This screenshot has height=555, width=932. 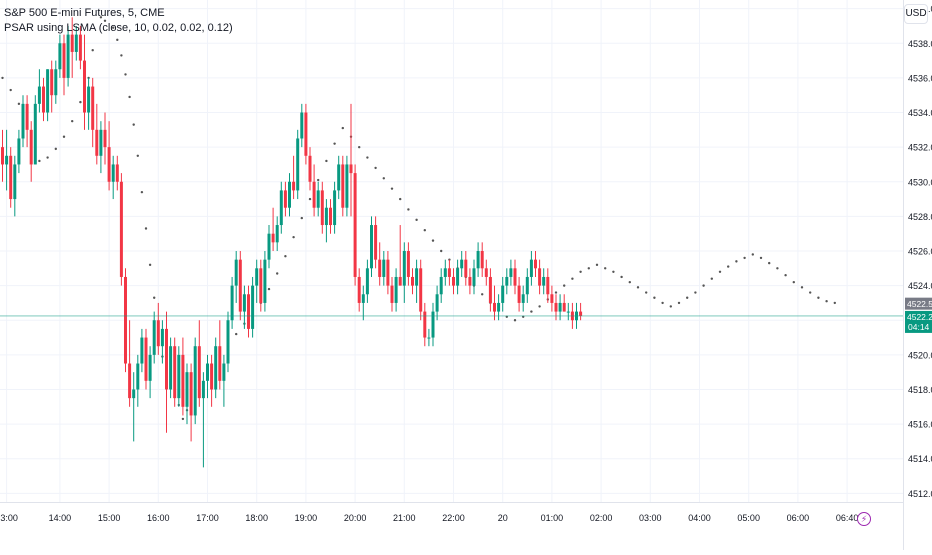 I want to click on lightning-icon: ⚡, so click(x=864, y=519).